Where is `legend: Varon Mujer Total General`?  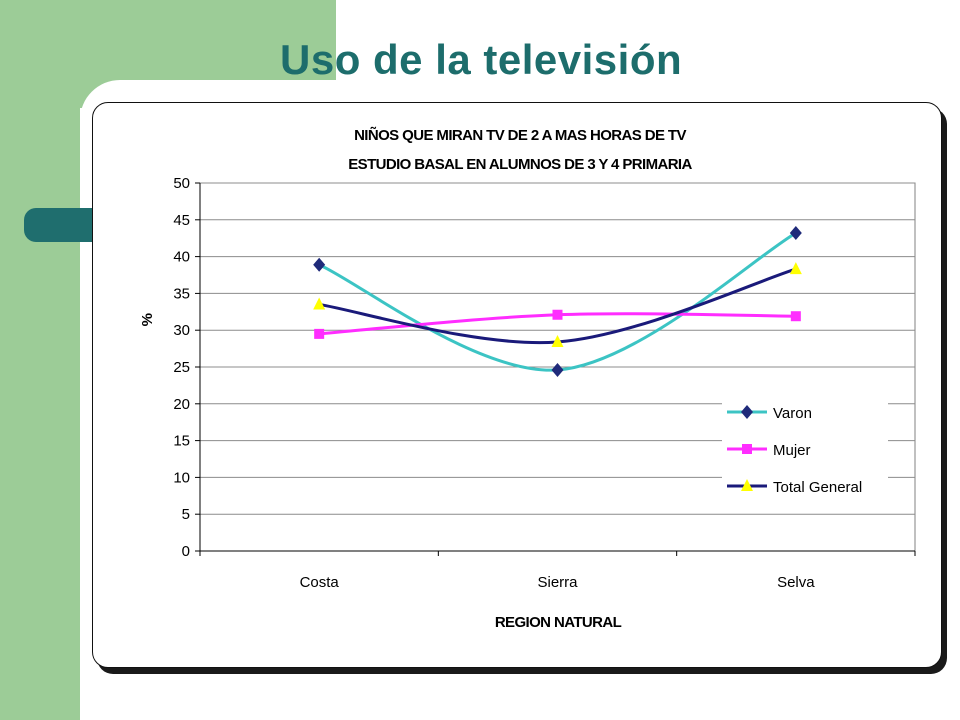
legend: Varon Mujer Total General is located at coordinates (805, 450).